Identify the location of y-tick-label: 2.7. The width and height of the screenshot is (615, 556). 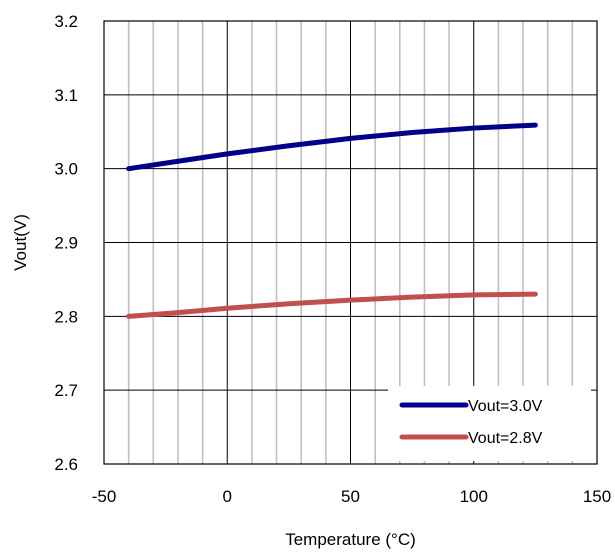
(66, 390).